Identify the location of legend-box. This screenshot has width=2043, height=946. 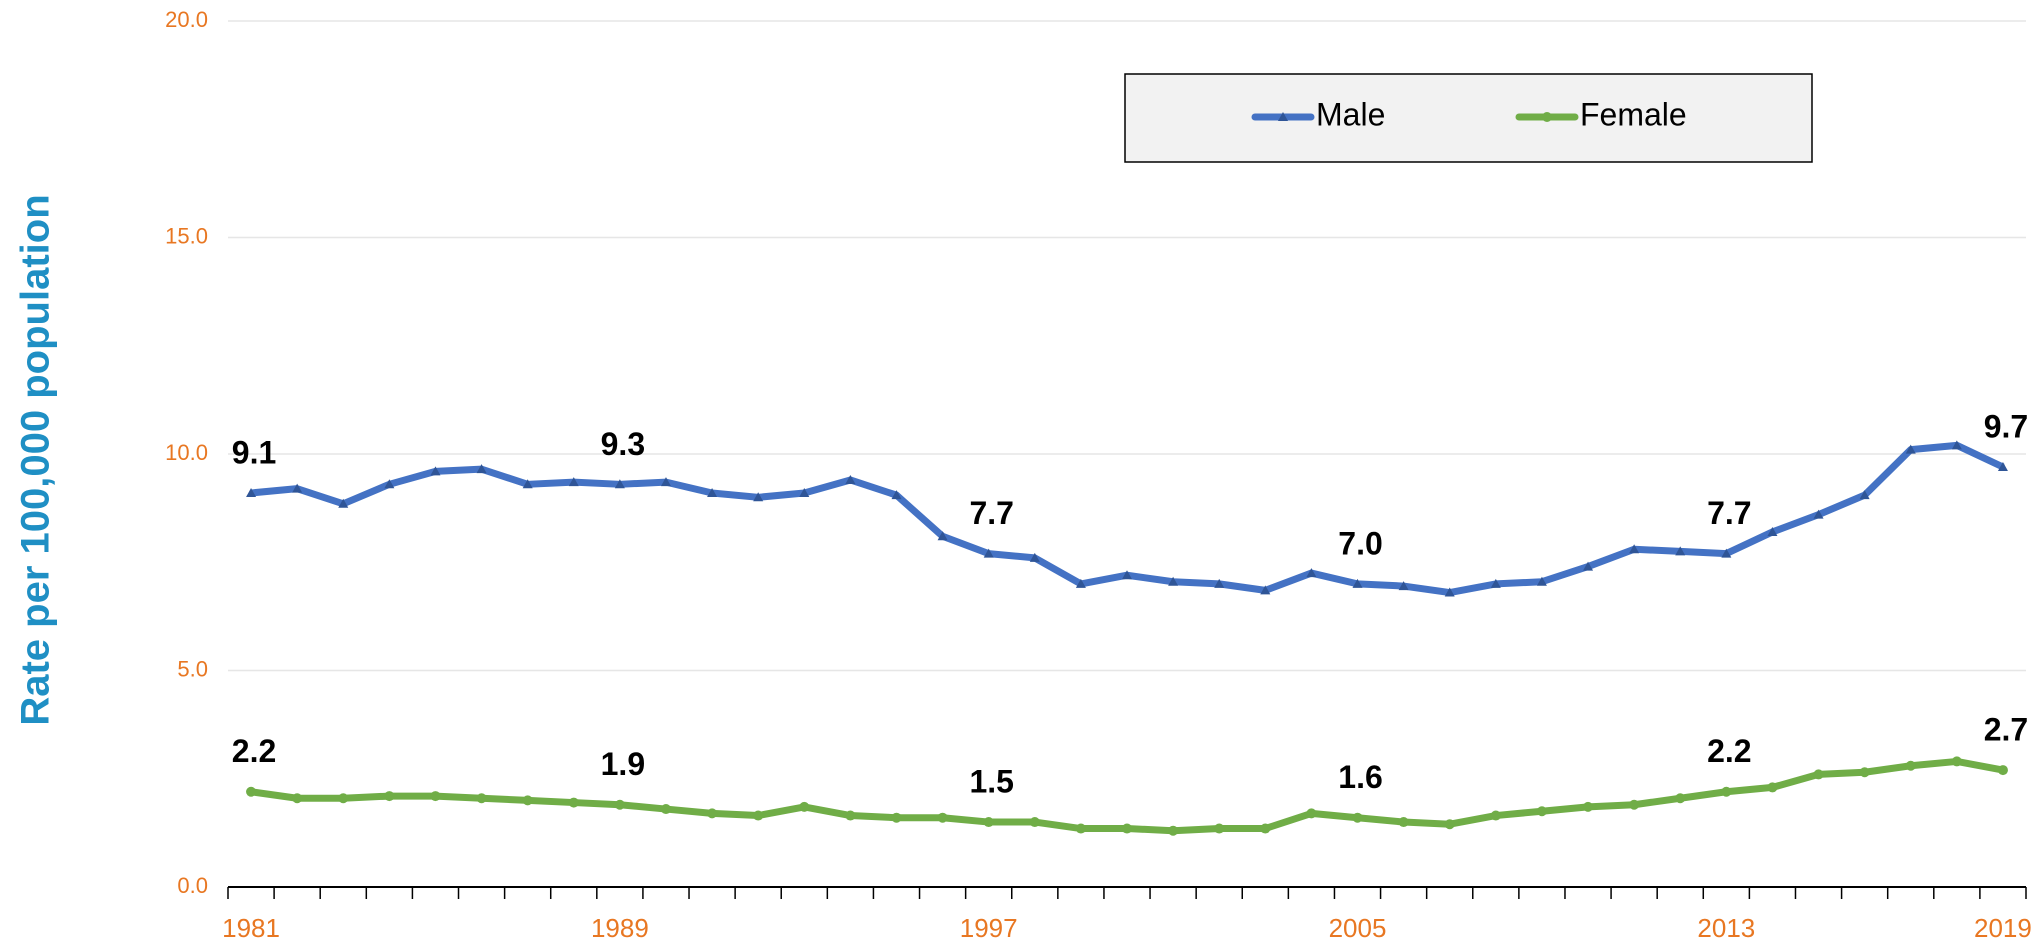
(1468, 118).